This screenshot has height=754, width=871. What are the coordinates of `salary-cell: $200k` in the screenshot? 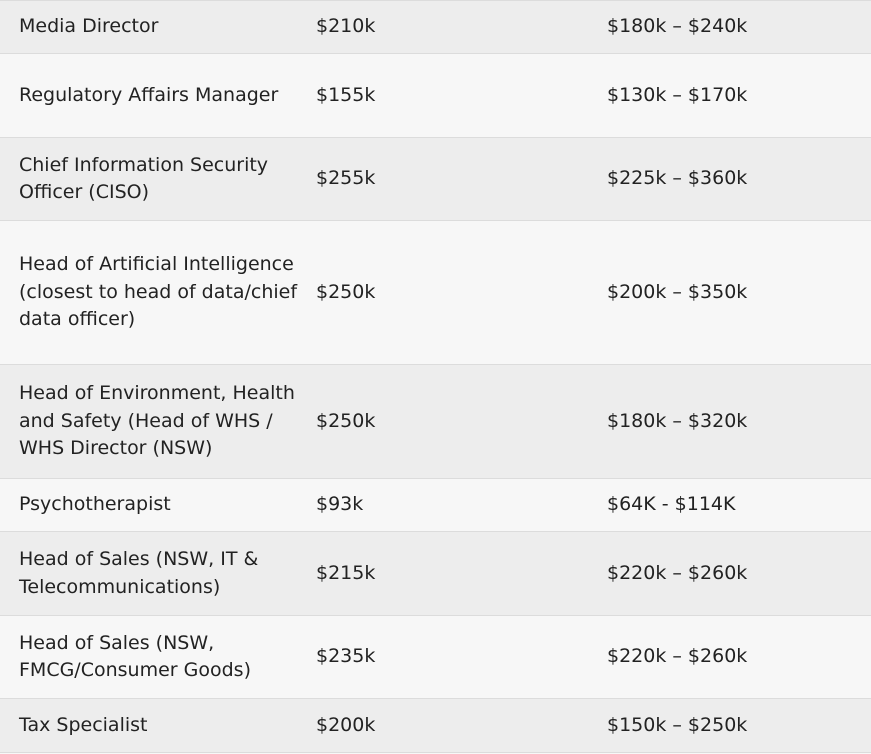 It's located at (461, 725).